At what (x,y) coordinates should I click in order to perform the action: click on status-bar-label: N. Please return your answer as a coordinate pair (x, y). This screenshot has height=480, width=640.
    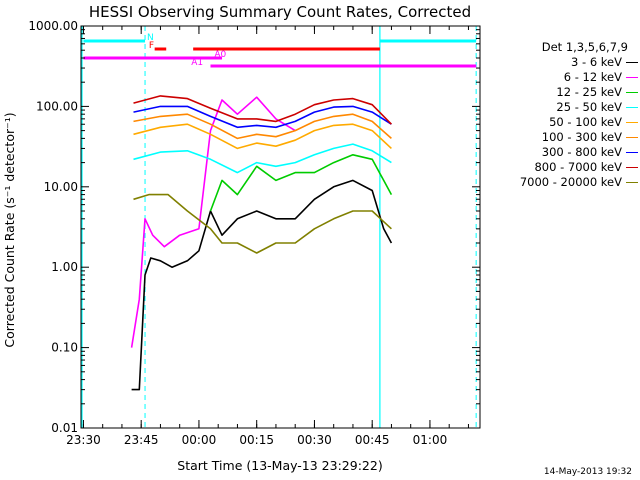
    Looking at the image, I should click on (150, 38).